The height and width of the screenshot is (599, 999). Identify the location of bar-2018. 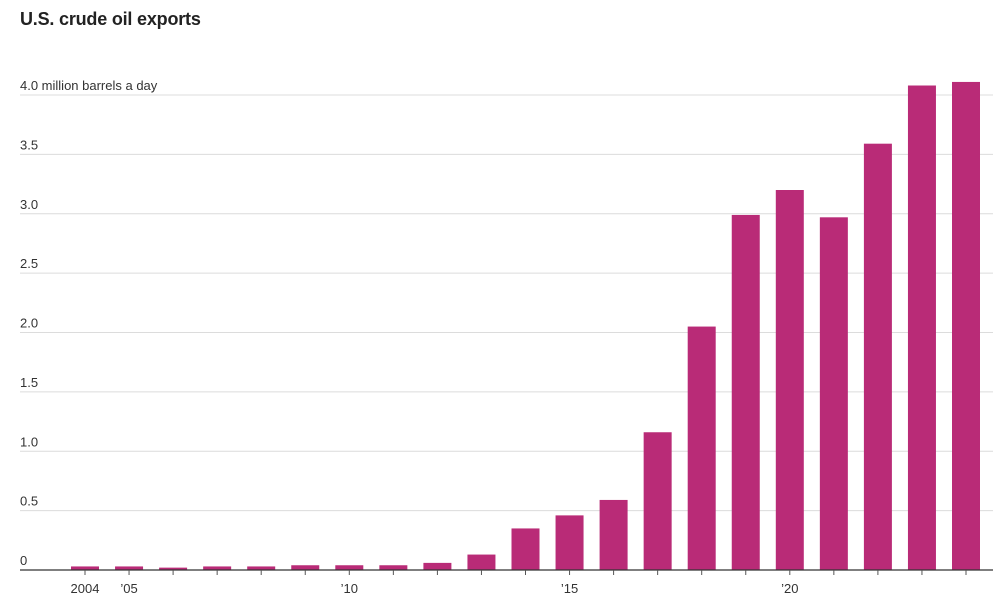
(701, 448).